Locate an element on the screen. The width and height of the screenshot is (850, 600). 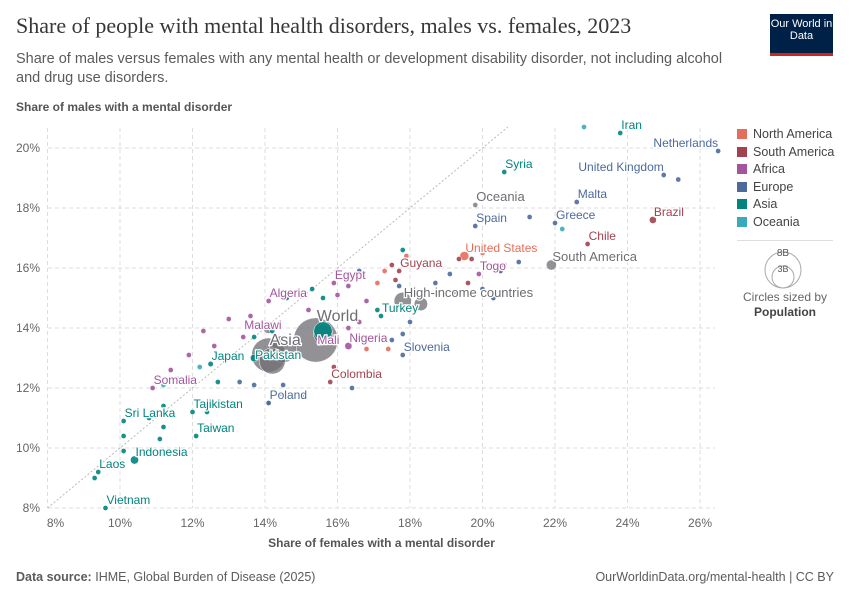
data-point-vietnam is located at coordinates (105, 508).